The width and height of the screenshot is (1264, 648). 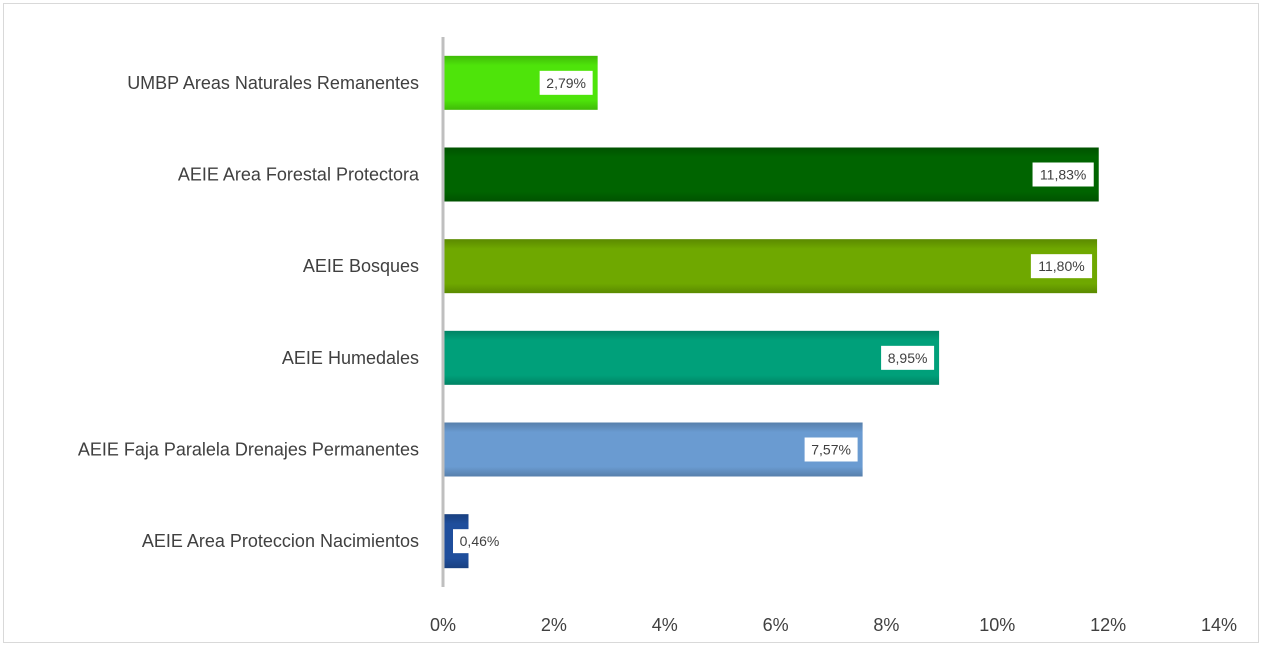 I want to click on data-label-3: 8,95%, so click(x=908, y=358).